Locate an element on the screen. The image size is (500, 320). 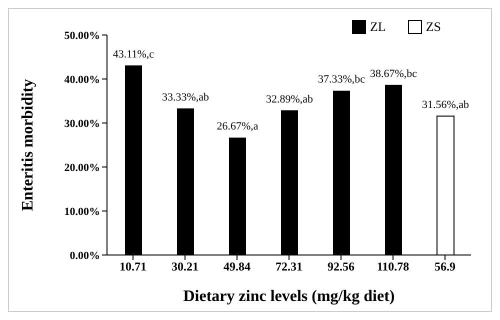
y-tick-label: 0.00% is located at coordinates (85, 256).